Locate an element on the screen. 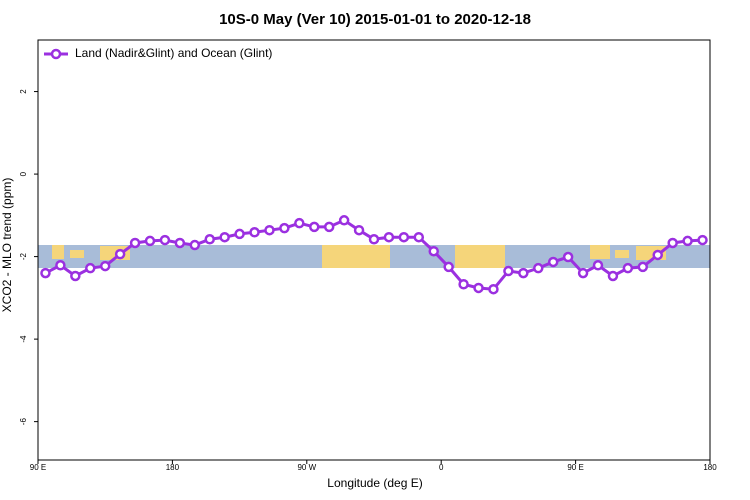 This screenshot has width=750, height=500. x-tick-label: 90 W is located at coordinates (306, 467).